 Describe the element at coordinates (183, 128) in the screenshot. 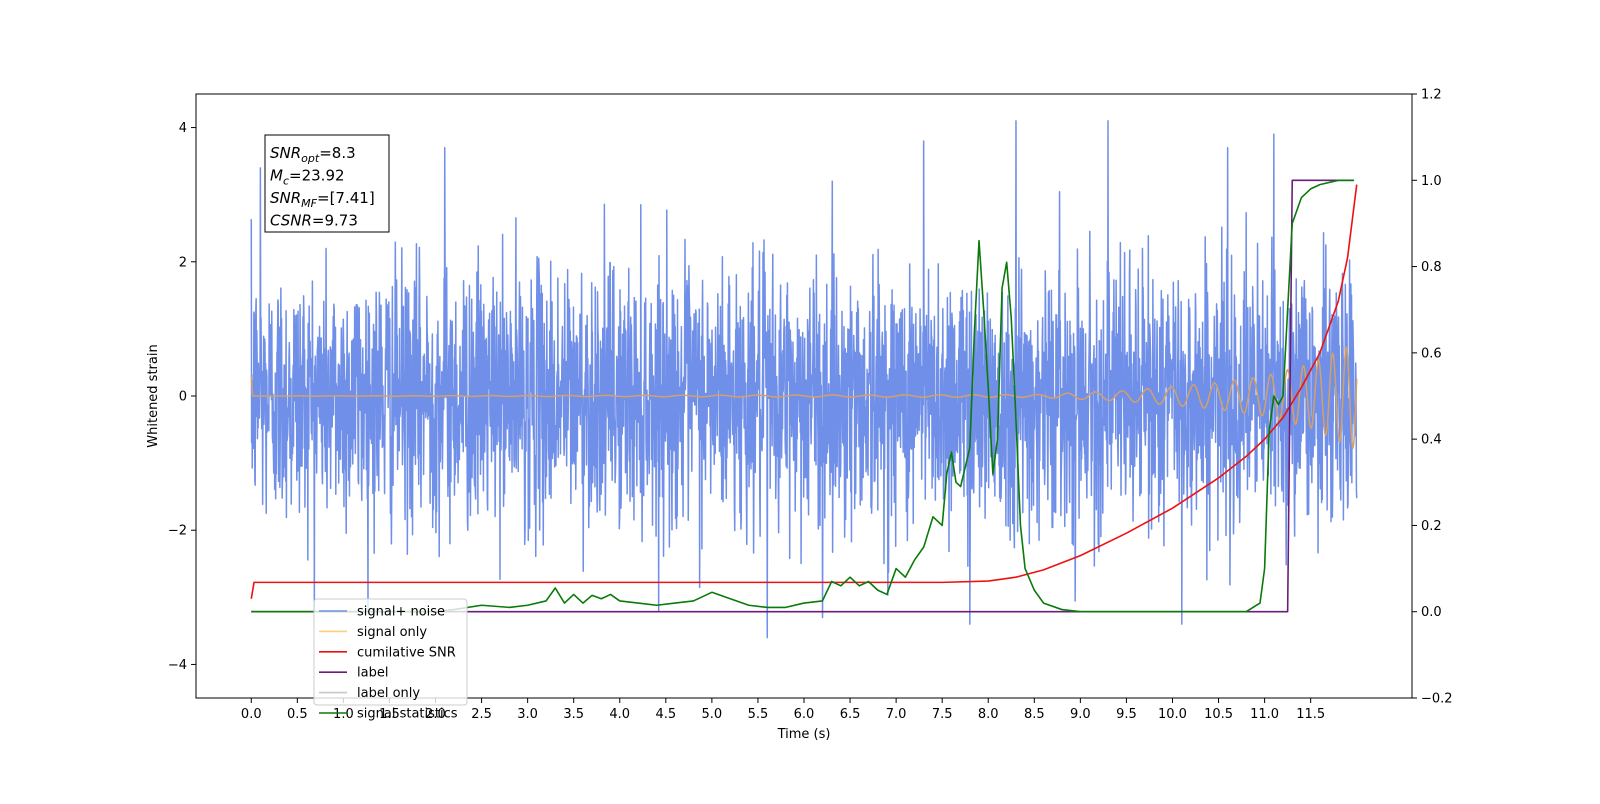

I see `y-left-tick-label: 4` at that location.